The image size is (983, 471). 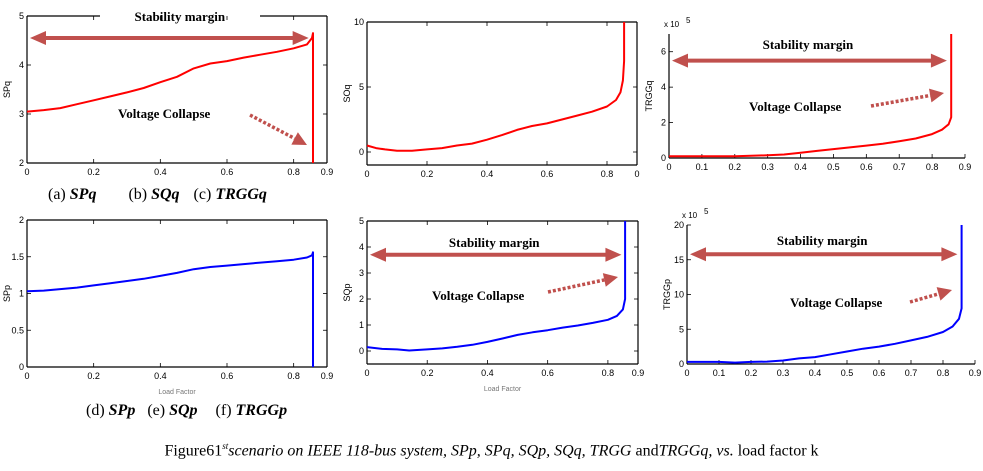 I want to click on series-line-SQq, so click(x=496, y=87).